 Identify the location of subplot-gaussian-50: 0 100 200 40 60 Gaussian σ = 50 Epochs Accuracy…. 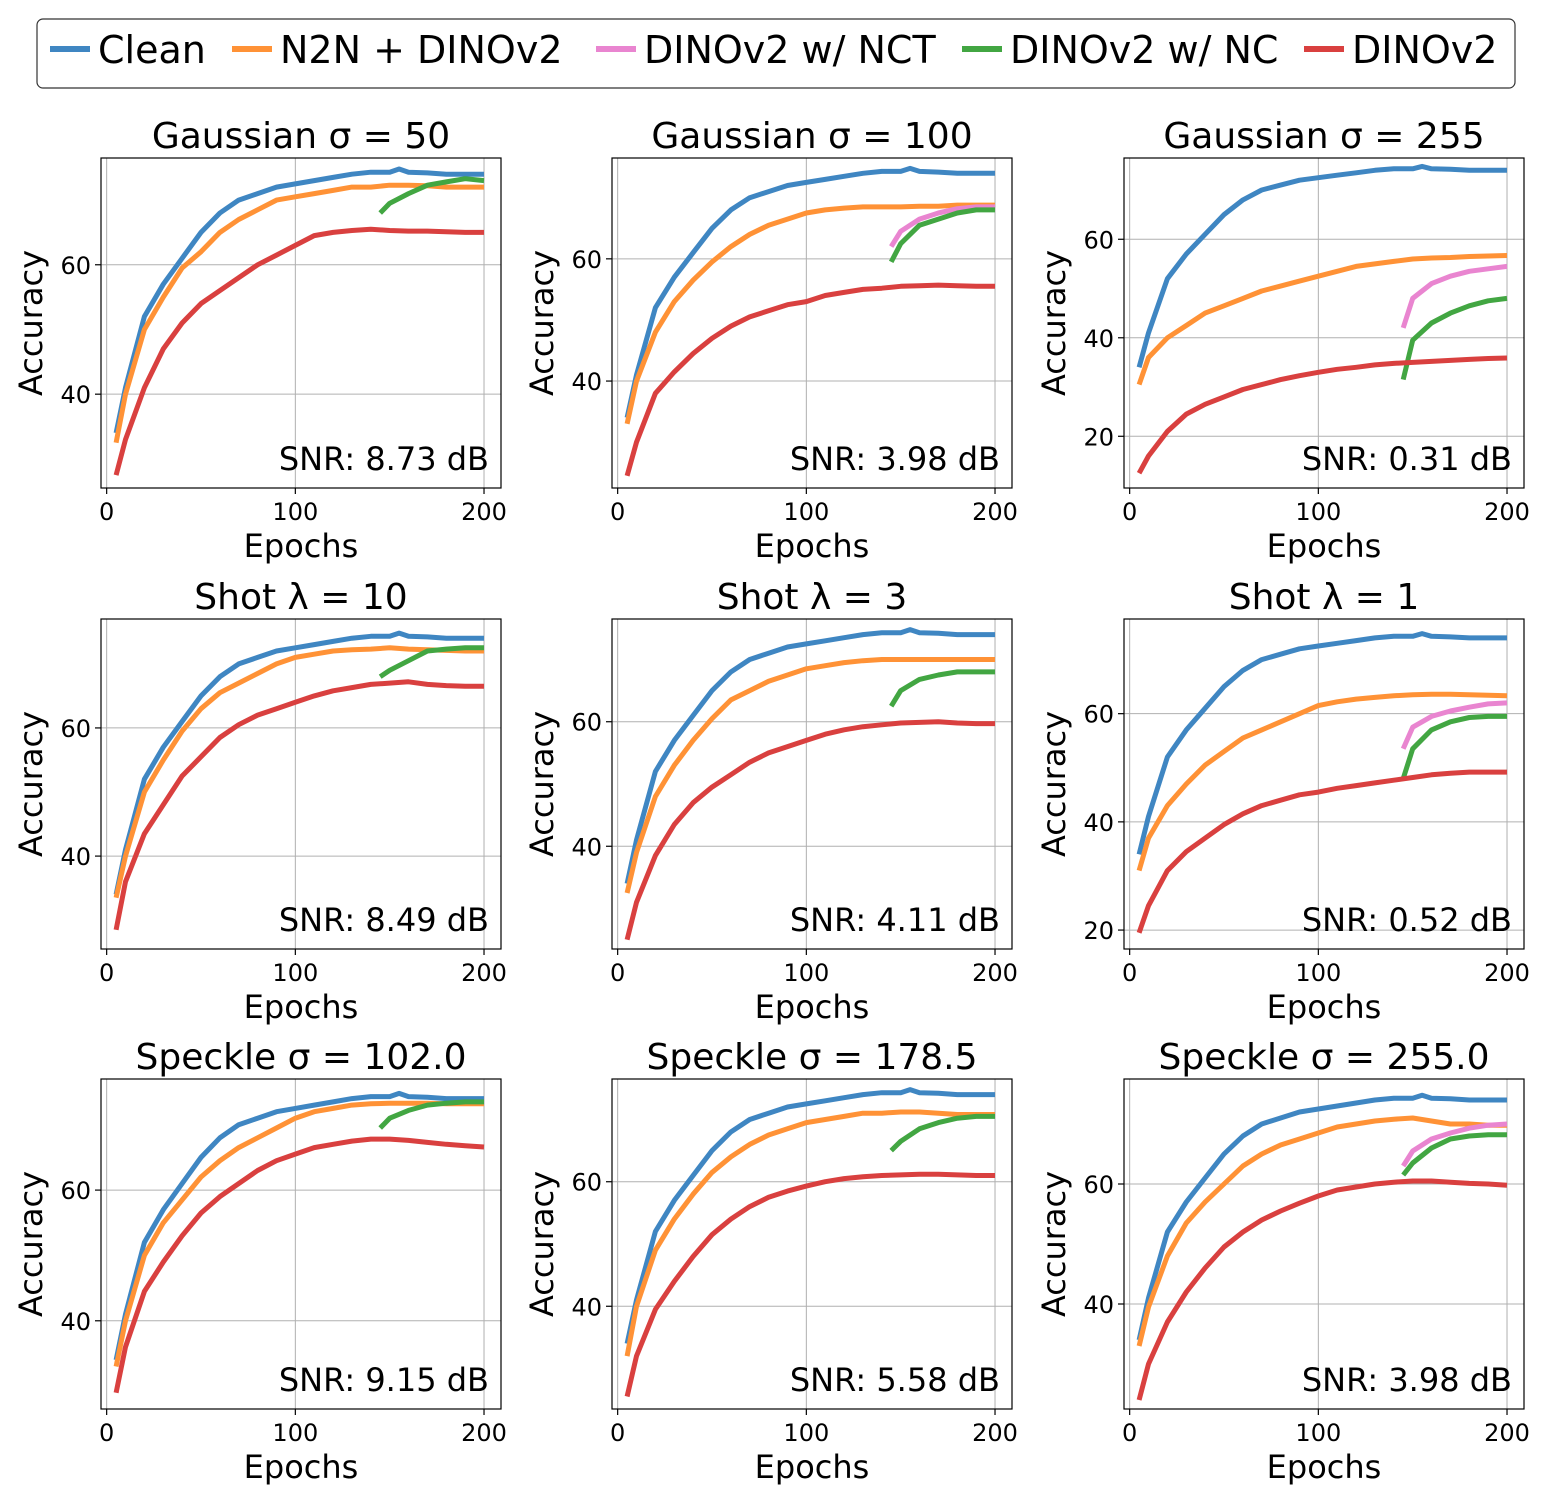
(259, 340).